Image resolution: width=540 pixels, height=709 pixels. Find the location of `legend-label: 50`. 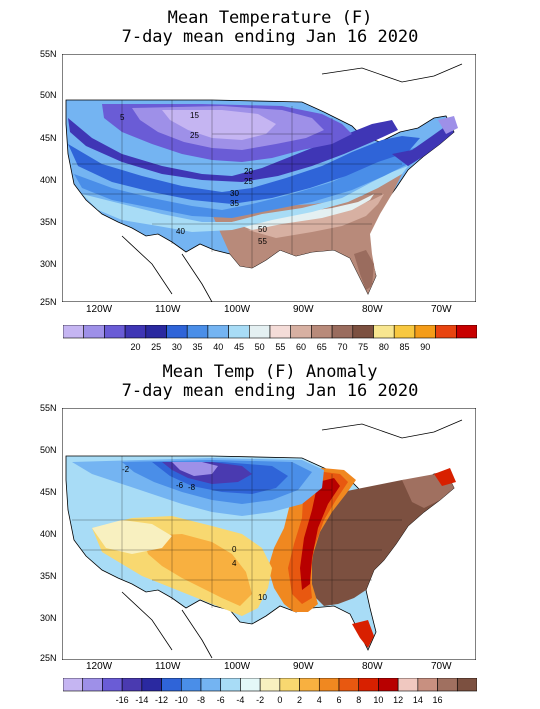

legend-label: 50 is located at coordinates (260, 347).